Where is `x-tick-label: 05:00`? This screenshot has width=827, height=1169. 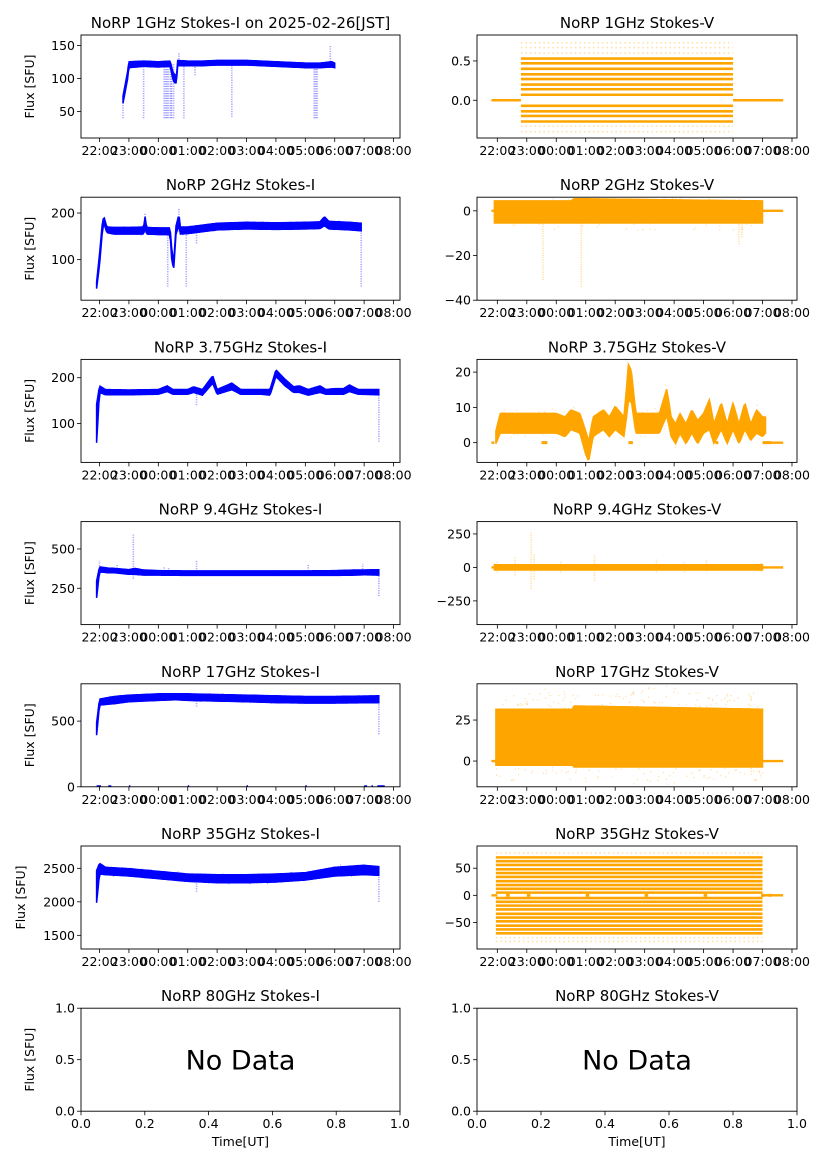 x-tick-label: 05:00 is located at coordinates (305, 474).